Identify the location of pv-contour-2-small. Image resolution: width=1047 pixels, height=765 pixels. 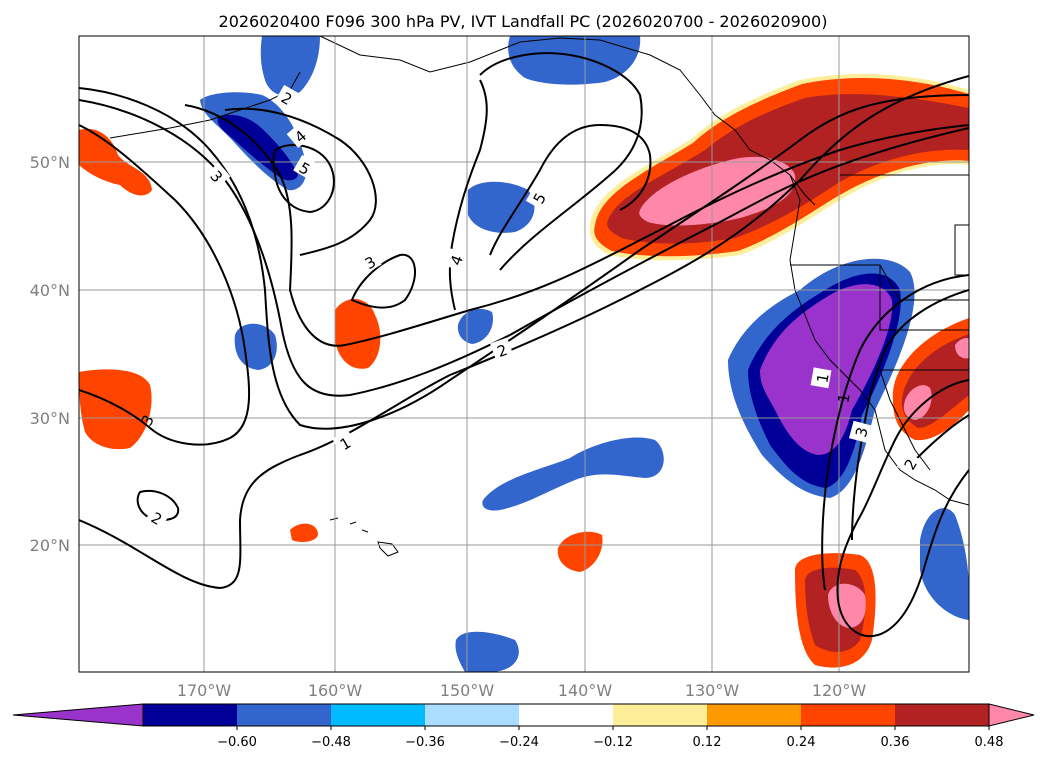
(158, 505).